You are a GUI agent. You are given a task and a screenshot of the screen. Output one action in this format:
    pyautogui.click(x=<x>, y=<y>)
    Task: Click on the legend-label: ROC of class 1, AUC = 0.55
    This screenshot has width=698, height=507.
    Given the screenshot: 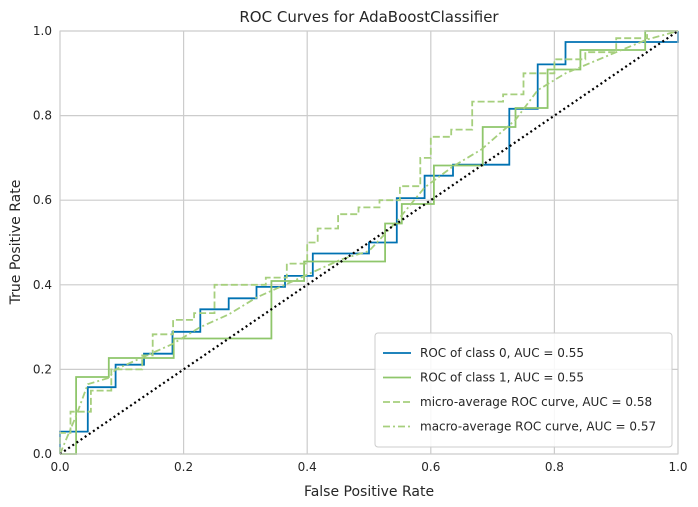 What is the action you would take?
    pyautogui.click(x=502, y=378)
    